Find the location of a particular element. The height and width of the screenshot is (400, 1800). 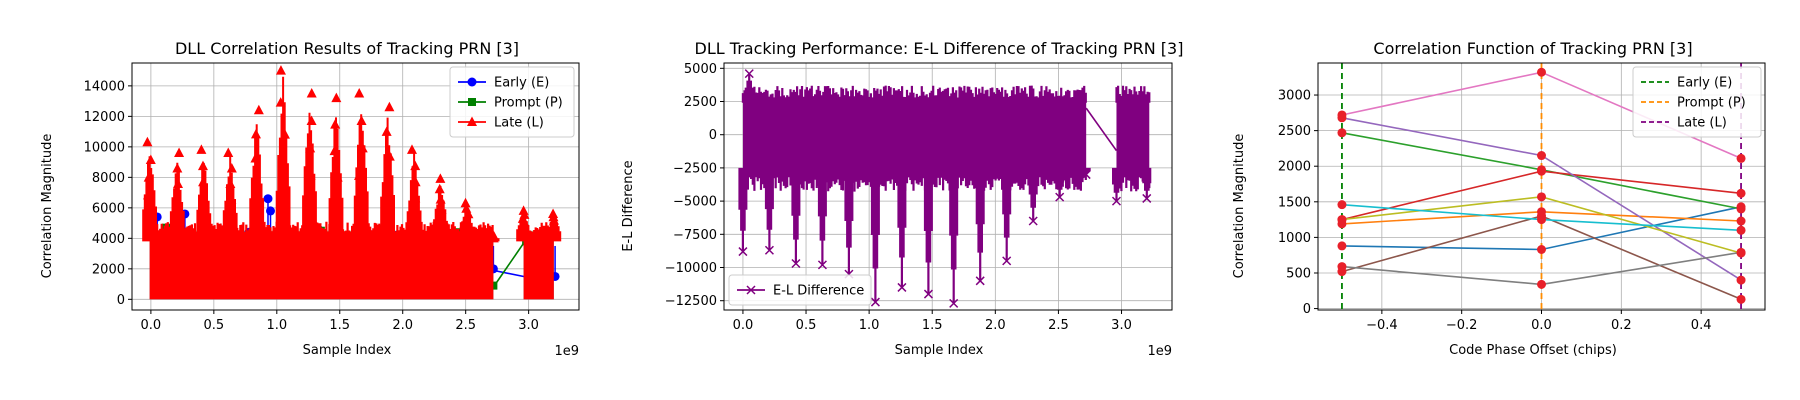

chart-title: Correlation Function of Tracking PRN [3] is located at coordinates (1532, 48).